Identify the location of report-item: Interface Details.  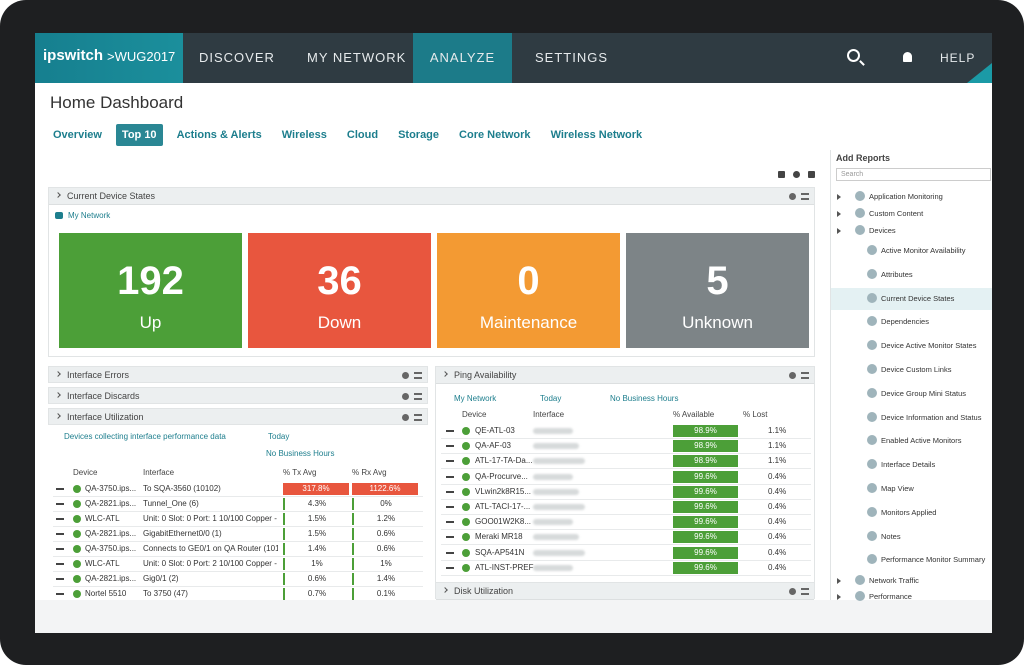
(911, 465).